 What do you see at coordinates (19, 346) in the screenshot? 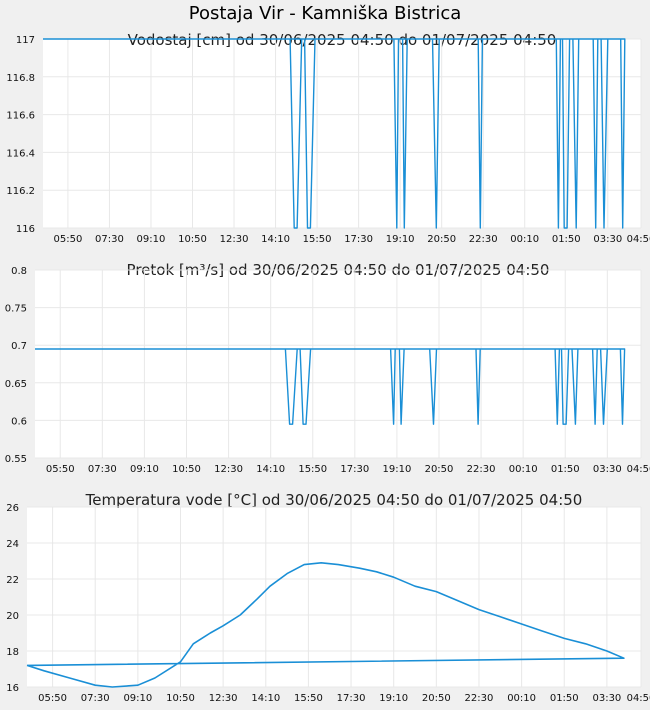
I see `y-tick-label: 0.7` at bounding box center [19, 346].